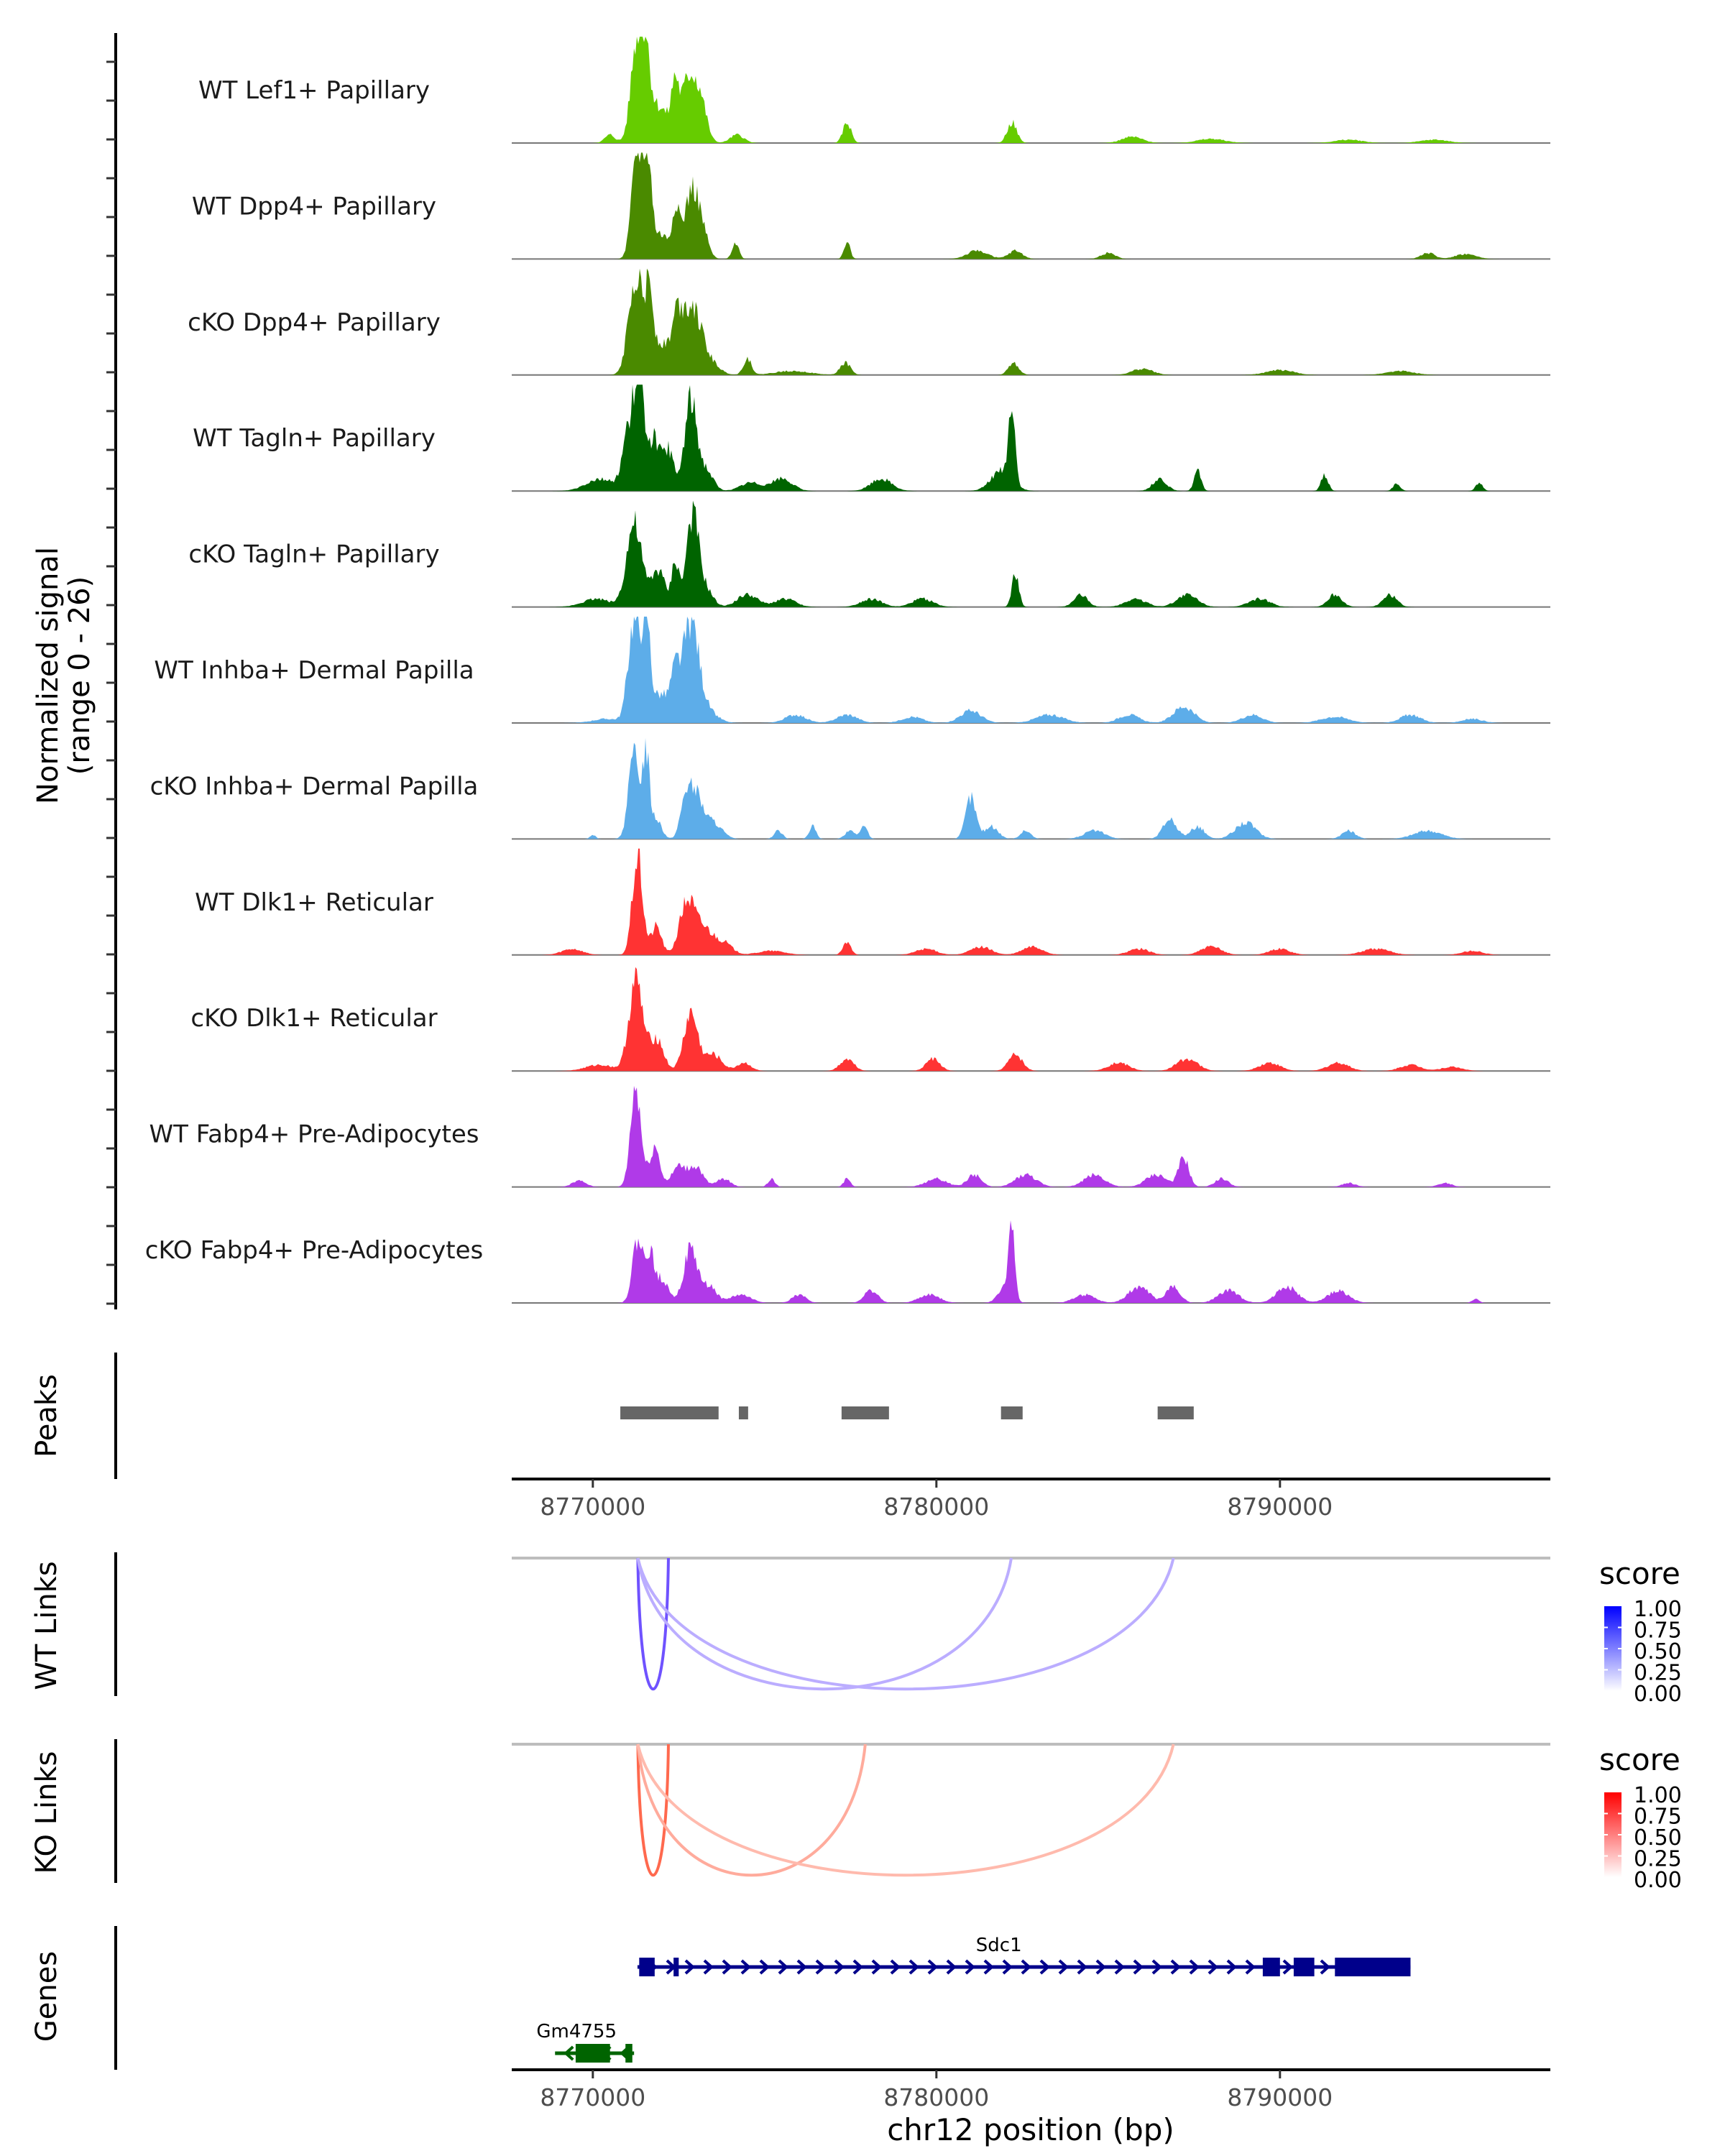 Image resolution: width=1725 pixels, height=2156 pixels. Describe the element at coordinates (313, 555) in the screenshot. I see `track-label: cKO Tagln+ Papillary` at that location.